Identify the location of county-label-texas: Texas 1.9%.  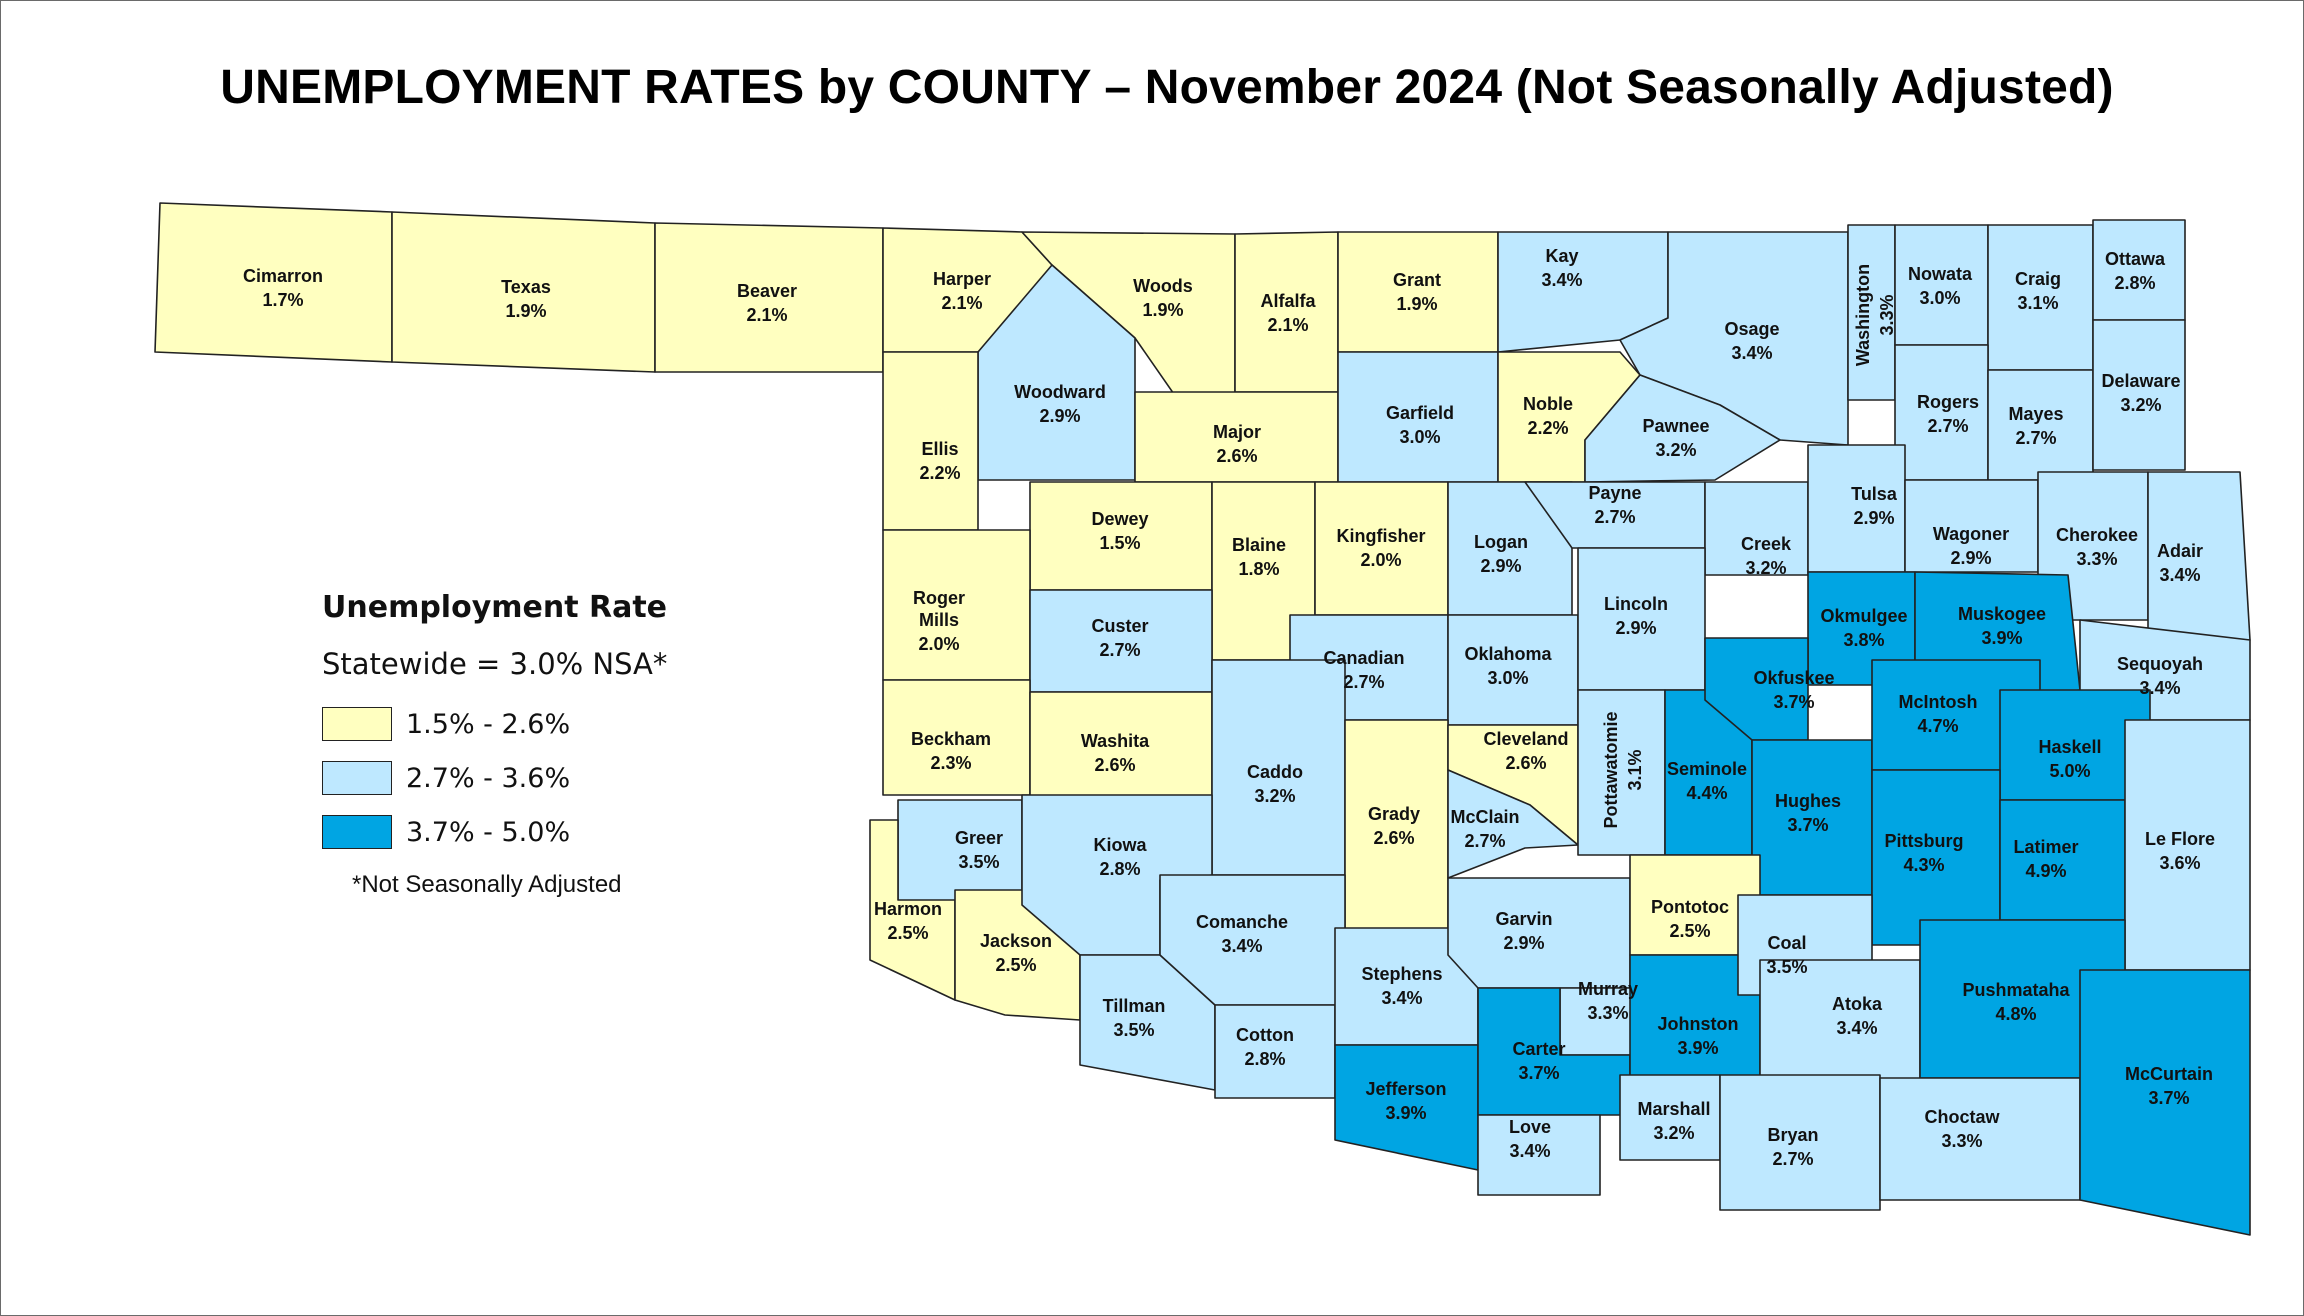
(526, 299).